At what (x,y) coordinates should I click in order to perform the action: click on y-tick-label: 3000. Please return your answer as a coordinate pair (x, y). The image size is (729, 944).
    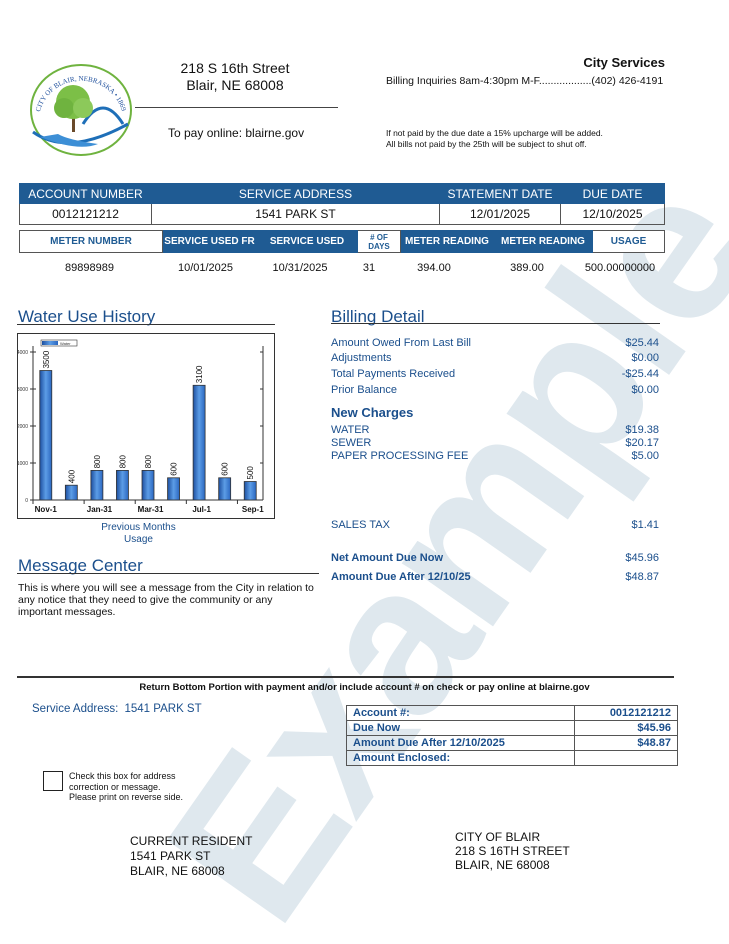
    Looking at the image, I should click on (22, 390).